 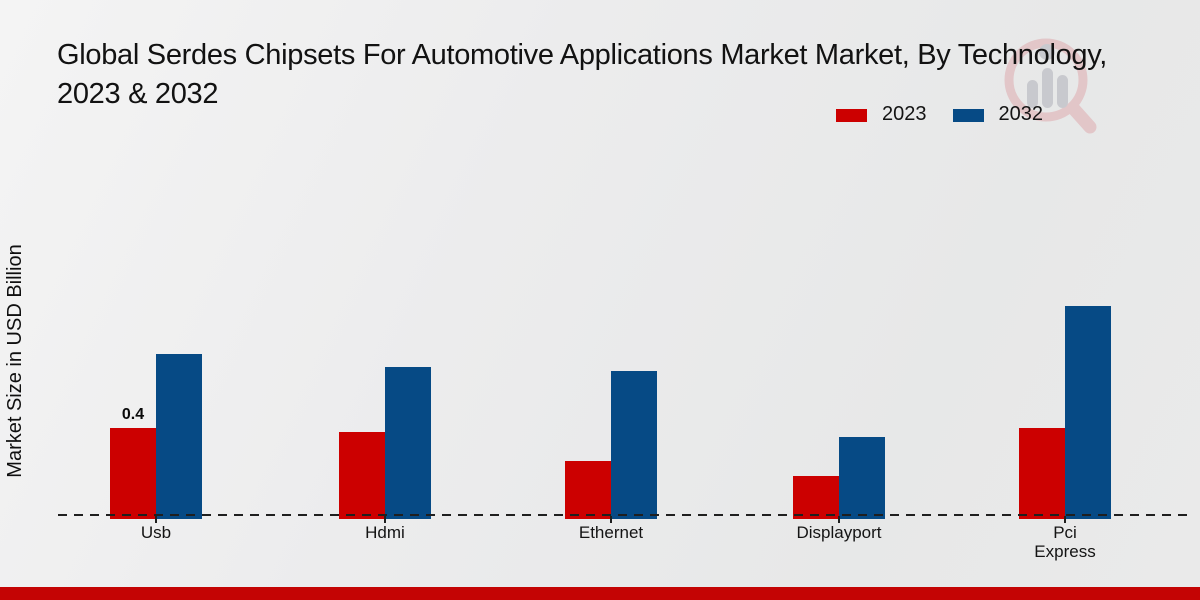 I want to click on axis-tick-hdmi, so click(x=385, y=519).